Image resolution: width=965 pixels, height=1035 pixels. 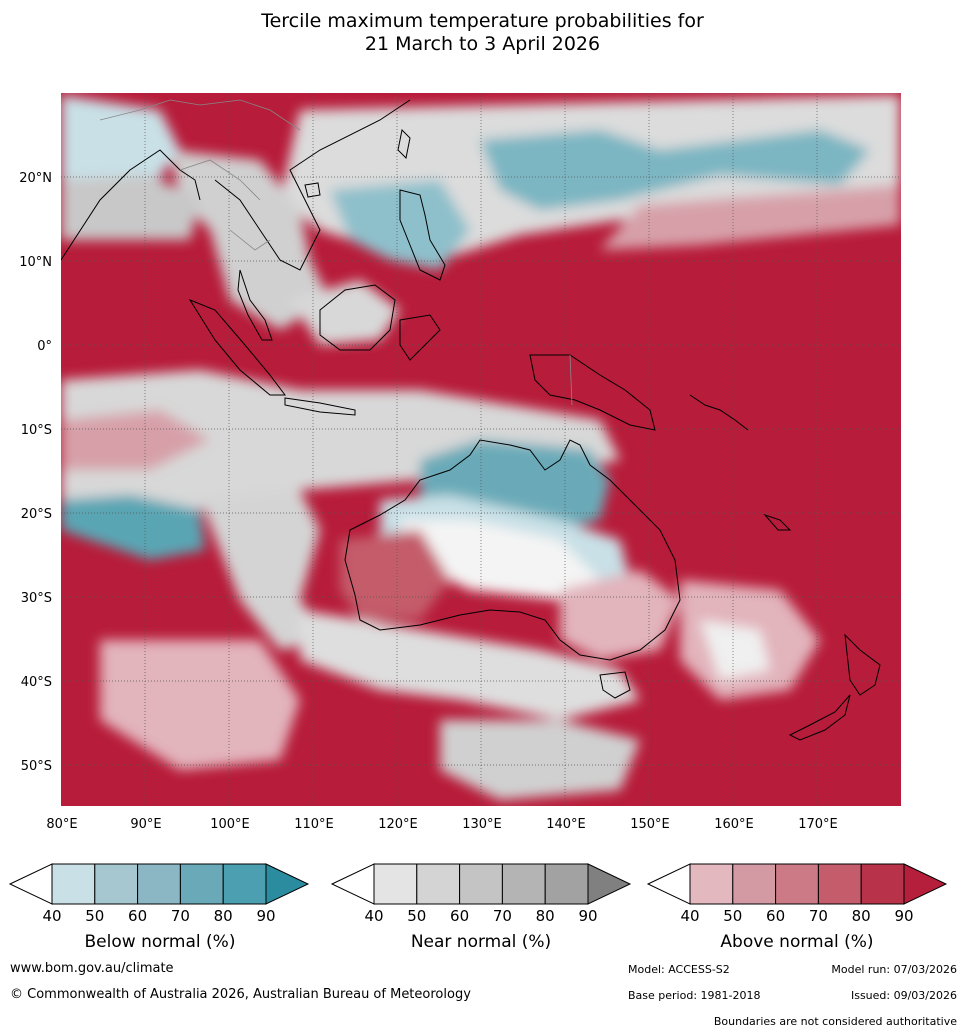 What do you see at coordinates (862, 664) in the screenshot?
I see `new-zealand-north` at bounding box center [862, 664].